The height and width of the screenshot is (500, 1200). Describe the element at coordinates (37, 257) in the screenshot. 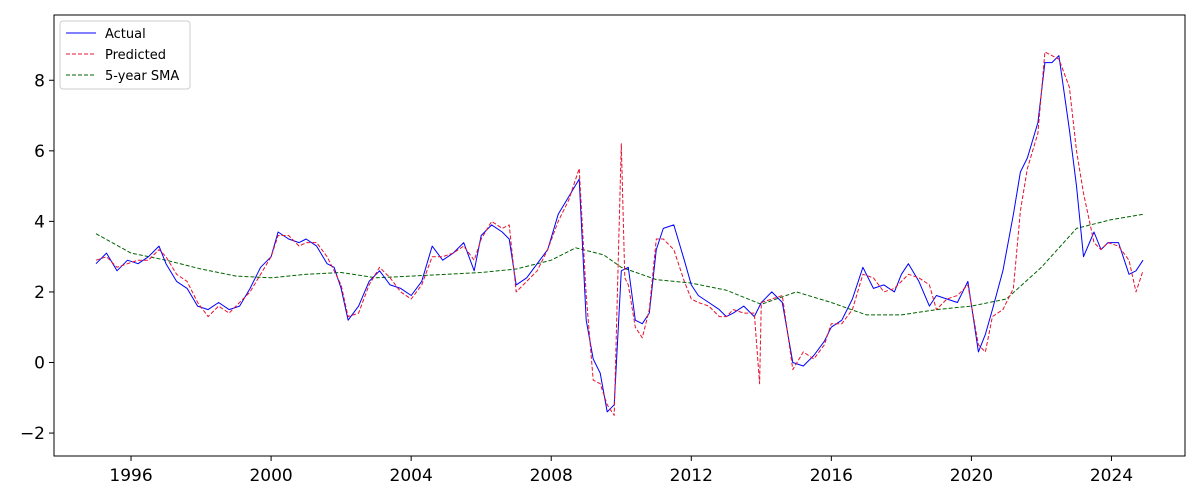

I see `y-axis: −2 0 2 4 6 8` at that location.